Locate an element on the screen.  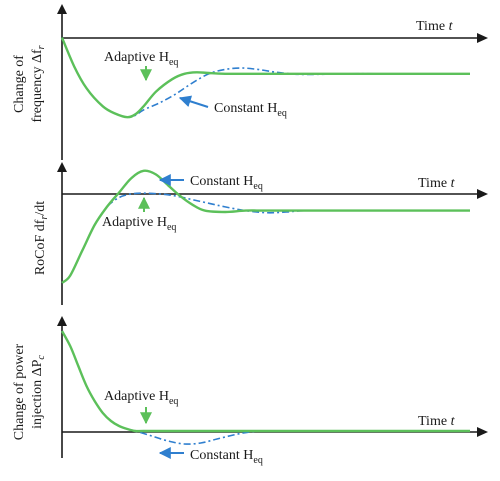
x-axis-label-3: Time t is located at coordinates (437, 421).